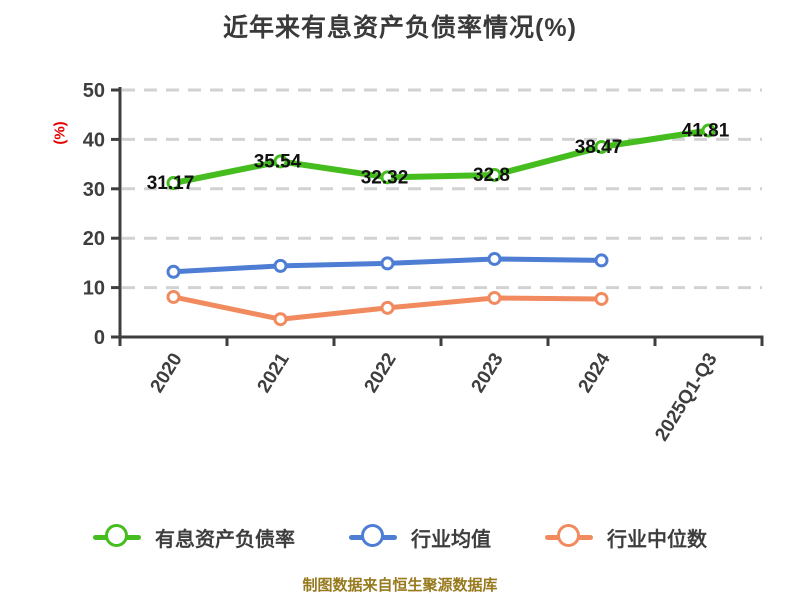 The image size is (800, 600). I want to click on legend-item-interest-debt-ratio: 有息资产负债率, so click(194, 537).